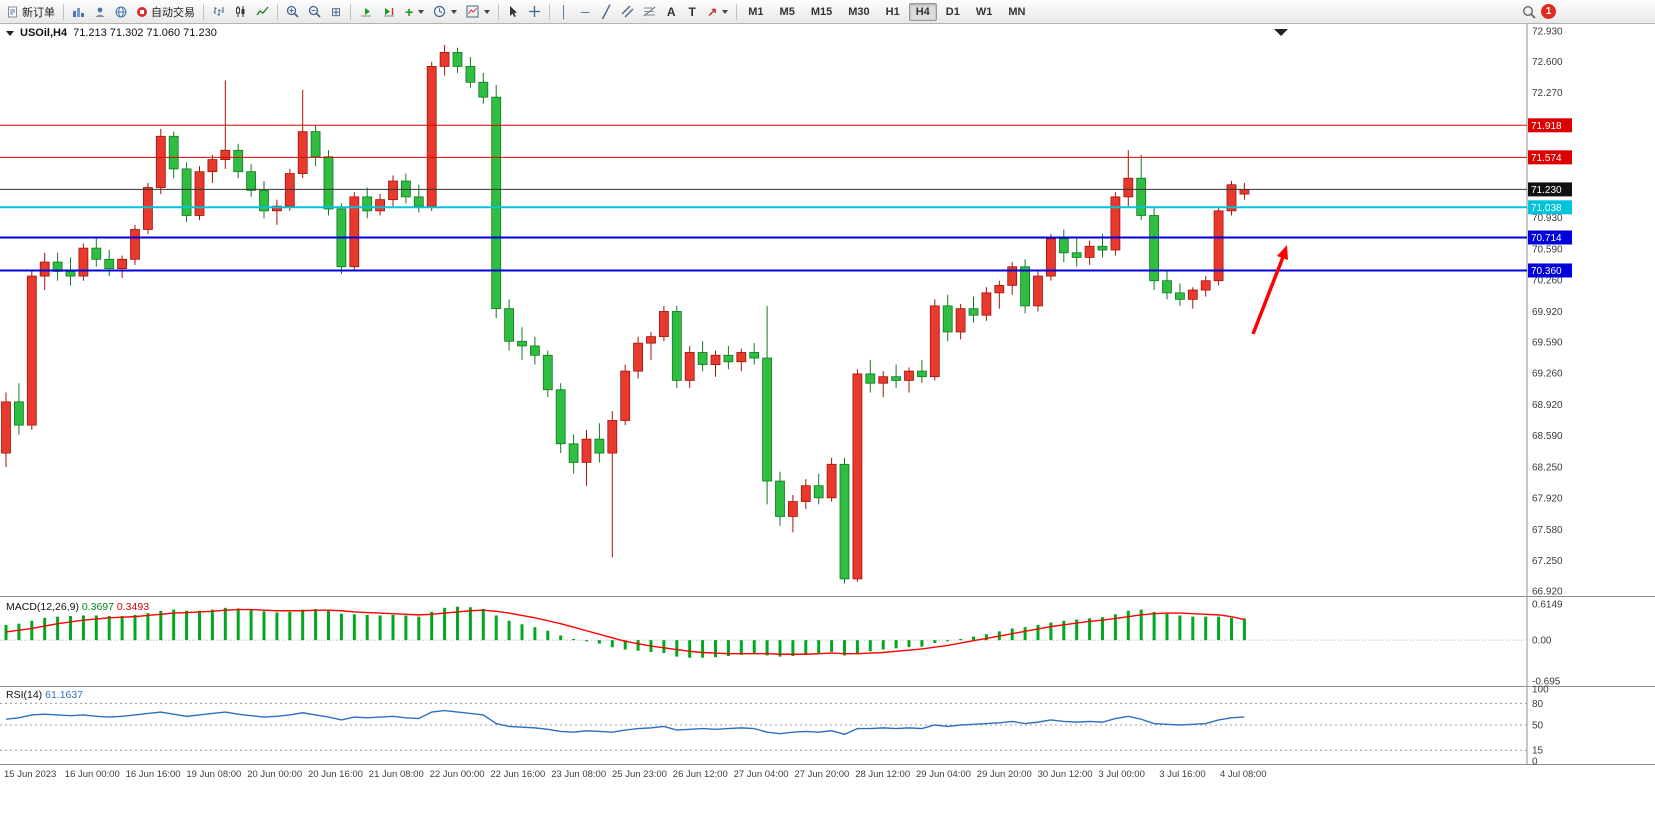 This screenshot has height=829, width=1655. I want to click on arrows-tool-button: ↗, so click(717, 12).